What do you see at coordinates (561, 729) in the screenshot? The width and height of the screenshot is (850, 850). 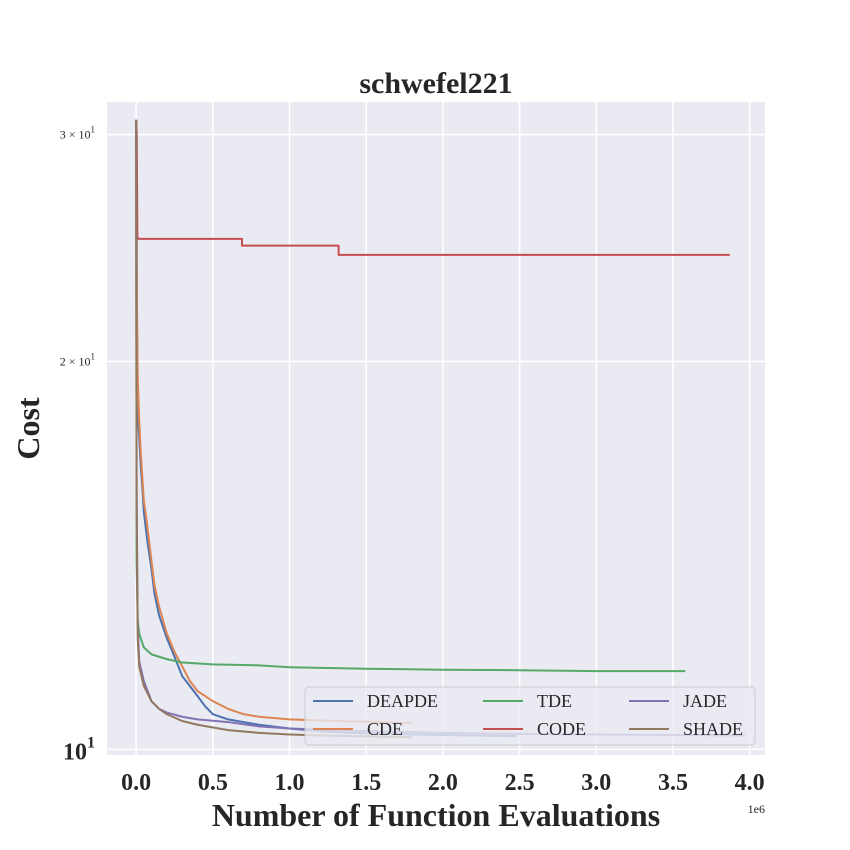 I see `legend-label: CODE` at bounding box center [561, 729].